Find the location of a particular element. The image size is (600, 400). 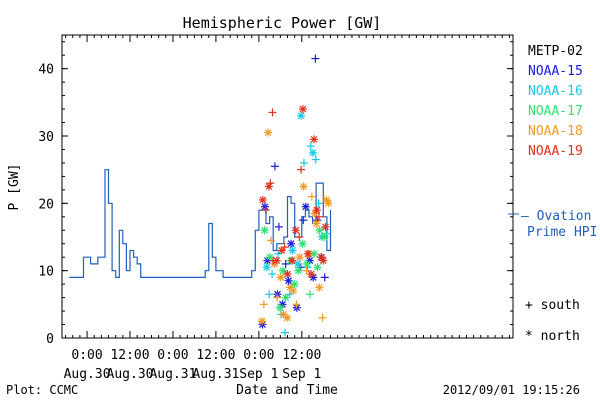

y-tick-label: 20 is located at coordinates (46, 204).